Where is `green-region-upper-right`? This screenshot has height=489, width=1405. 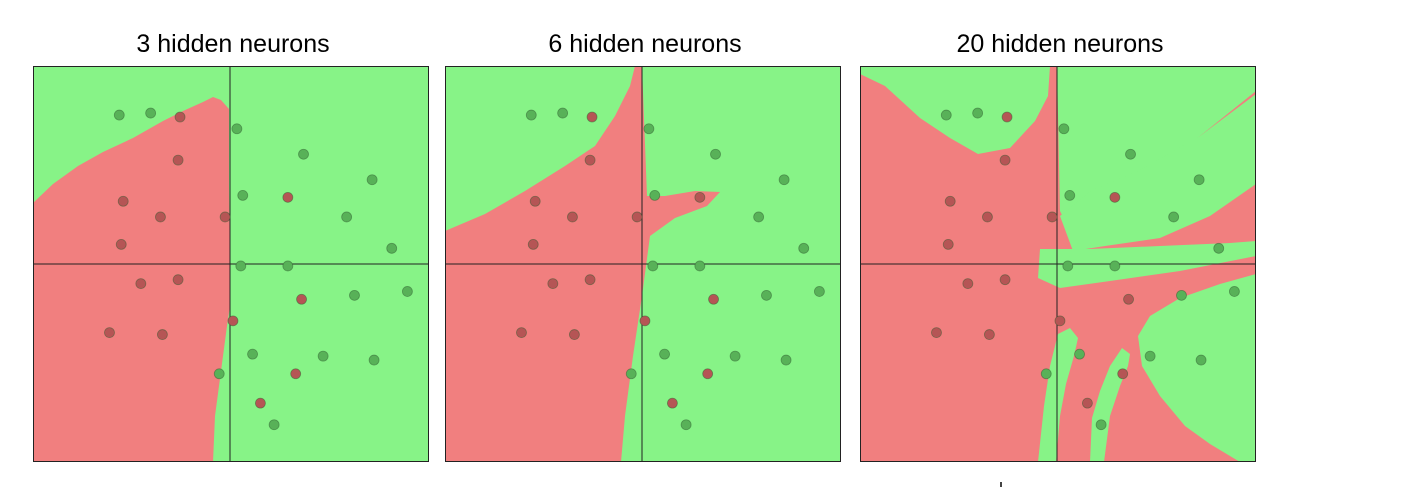
green-region-upper-right is located at coordinates (1156, 143).